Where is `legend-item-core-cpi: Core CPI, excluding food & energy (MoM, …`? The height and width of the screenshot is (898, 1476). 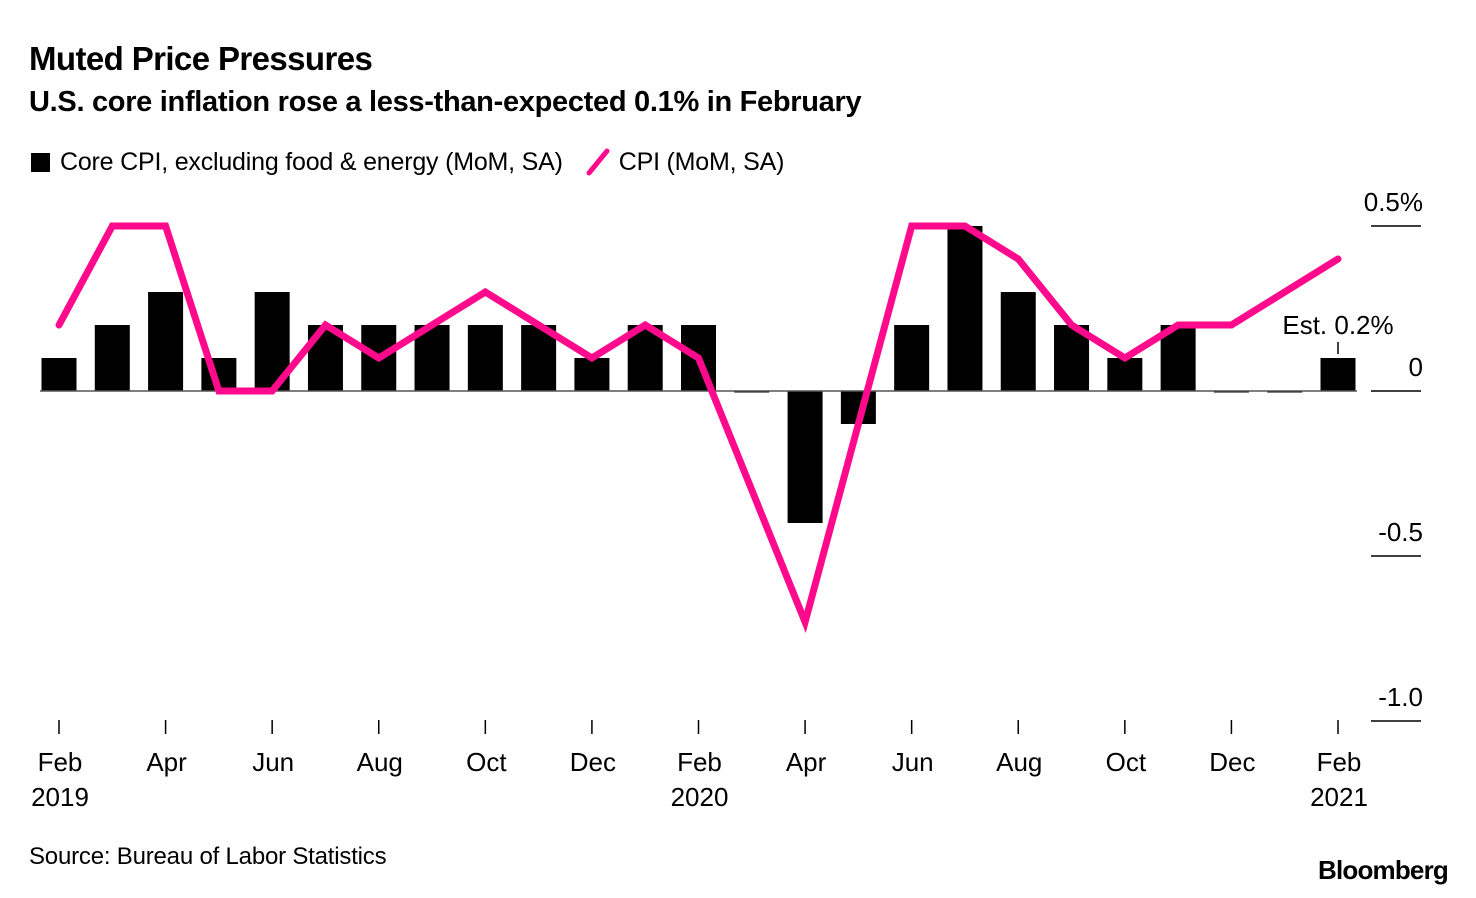 legend-item-core-cpi: Core CPI, excluding food & energy (MoM, … is located at coordinates (297, 162).